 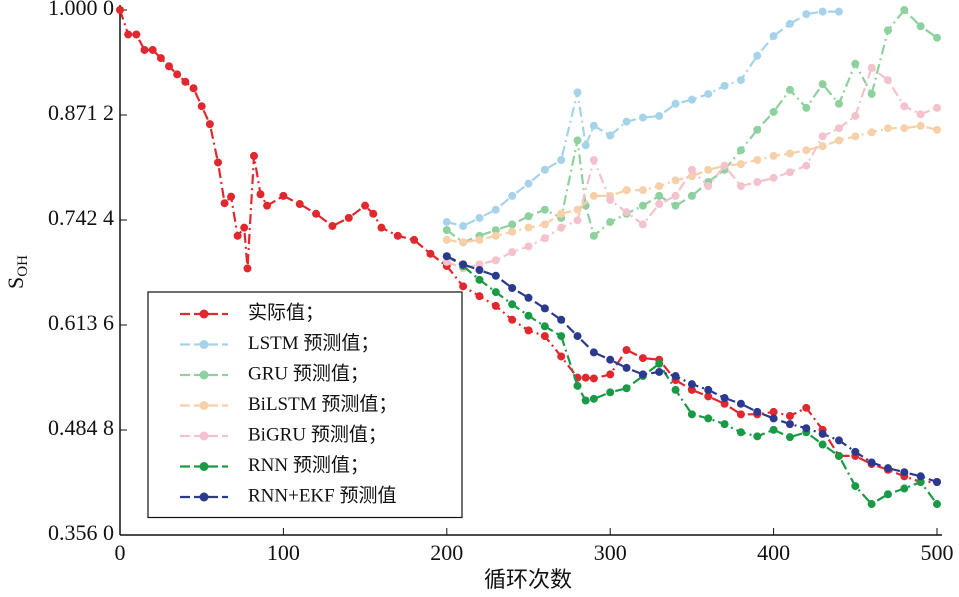 I want to click on x-tick-label: 500, so click(x=937, y=552).